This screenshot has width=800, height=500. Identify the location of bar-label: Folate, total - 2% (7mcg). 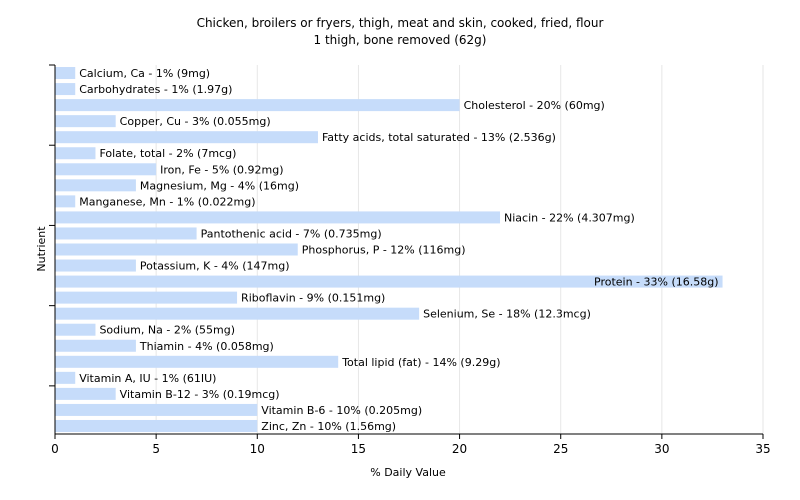
(167, 153).